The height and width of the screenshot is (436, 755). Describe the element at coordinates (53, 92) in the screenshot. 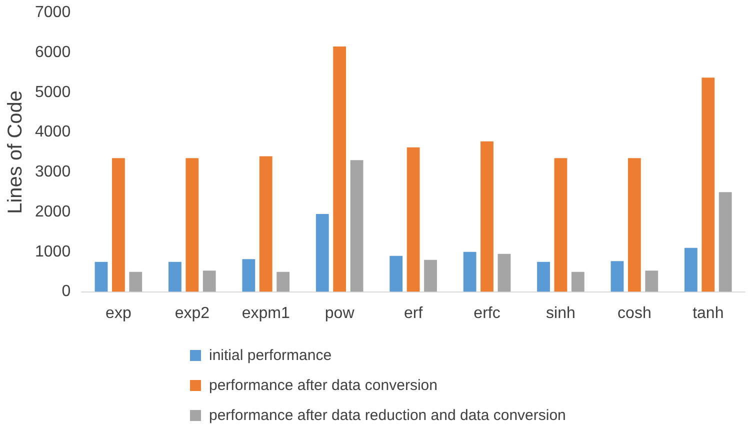

I see `y-tick-label: 5000` at that location.